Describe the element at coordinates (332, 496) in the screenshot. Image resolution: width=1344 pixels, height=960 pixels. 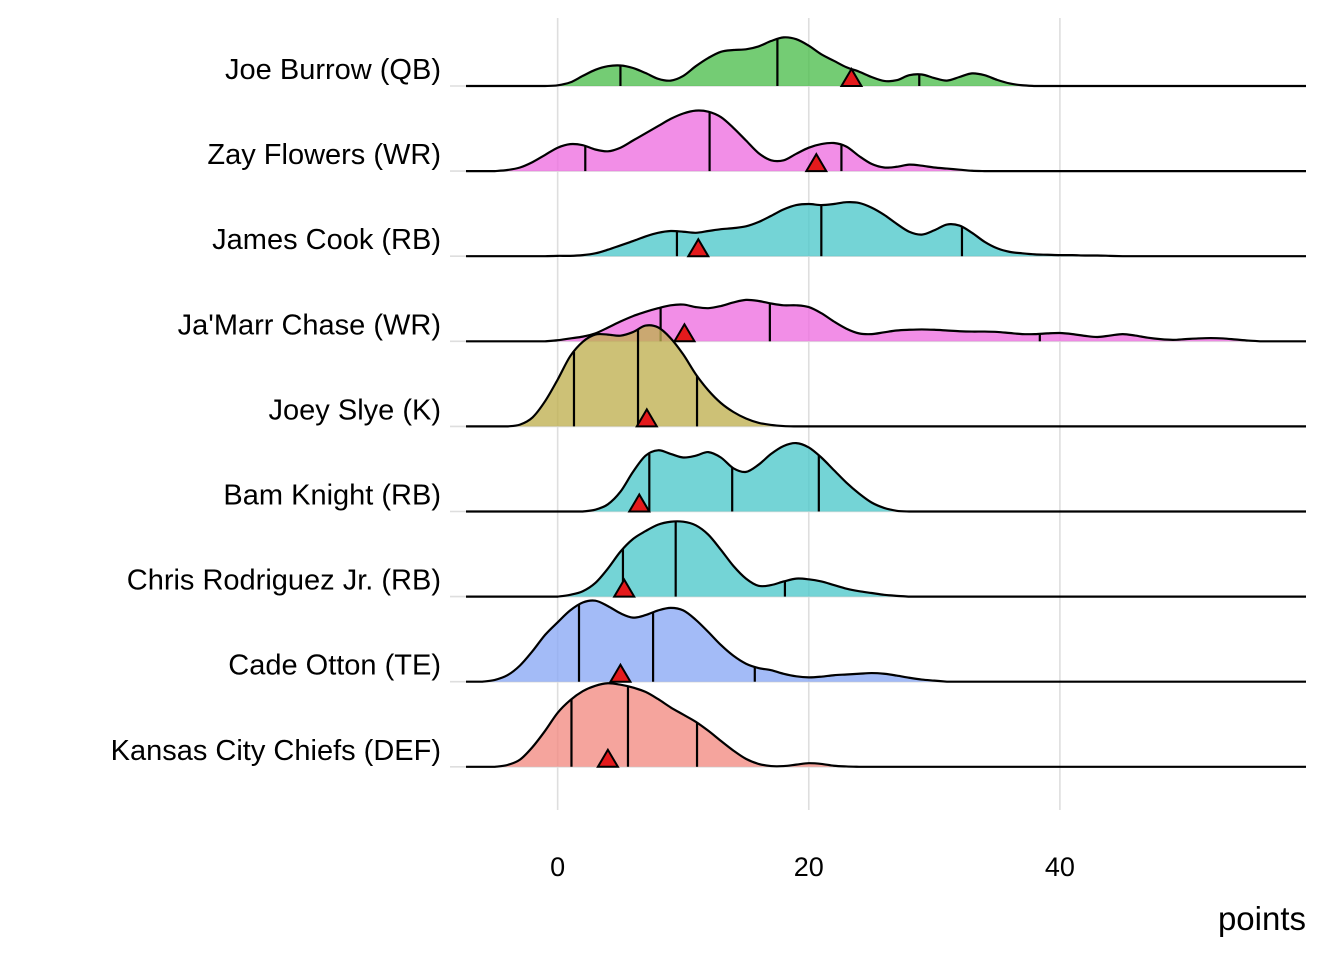
I see `y-axis-label: Bam Knight (RB)` at that location.